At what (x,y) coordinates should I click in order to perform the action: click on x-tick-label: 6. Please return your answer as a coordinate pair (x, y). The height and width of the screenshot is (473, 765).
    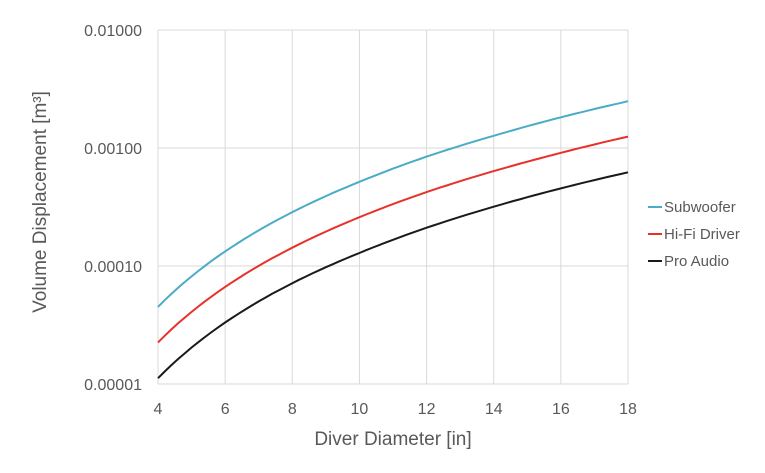
    Looking at the image, I should click on (225, 409).